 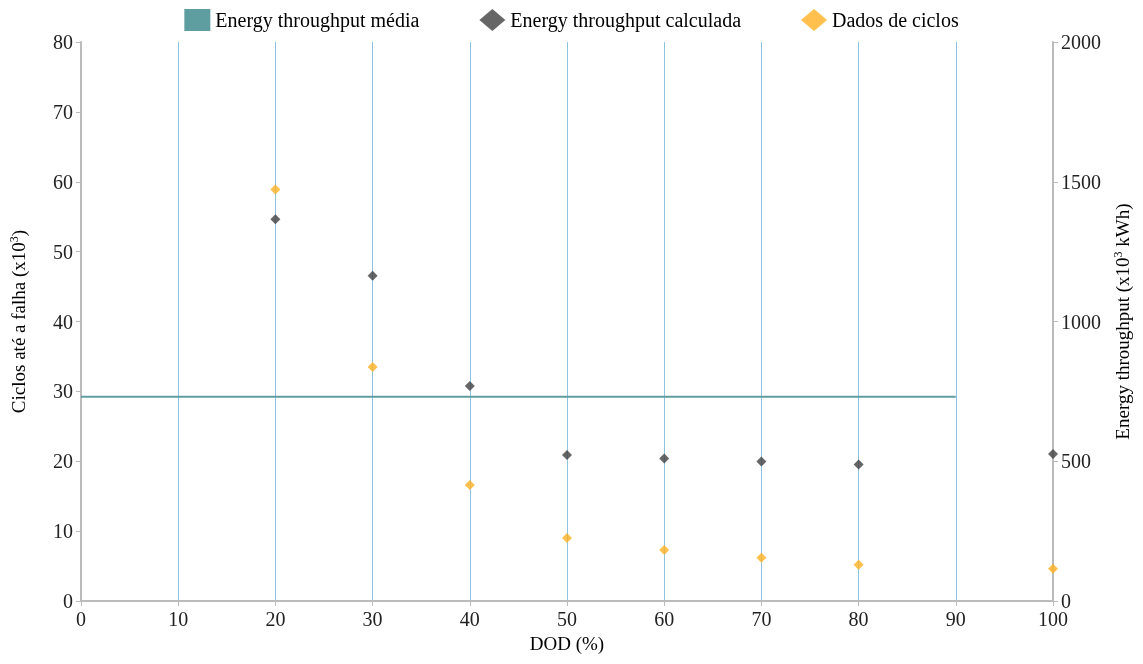 I want to click on y2-axis-title: Energy throughput (x103 kWh), so click(x=1122, y=321).